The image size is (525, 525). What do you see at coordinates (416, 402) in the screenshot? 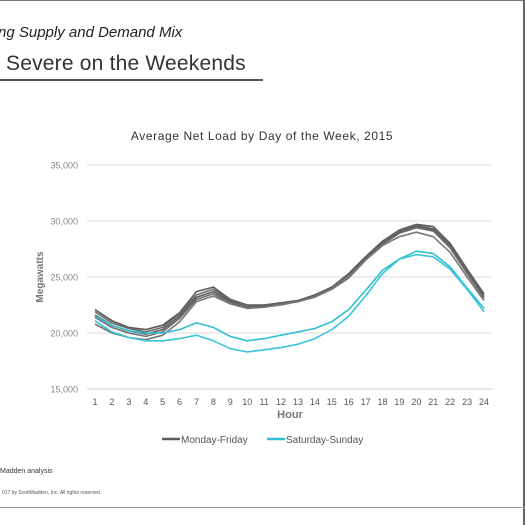
I see `x-tick-label: 20` at bounding box center [416, 402].